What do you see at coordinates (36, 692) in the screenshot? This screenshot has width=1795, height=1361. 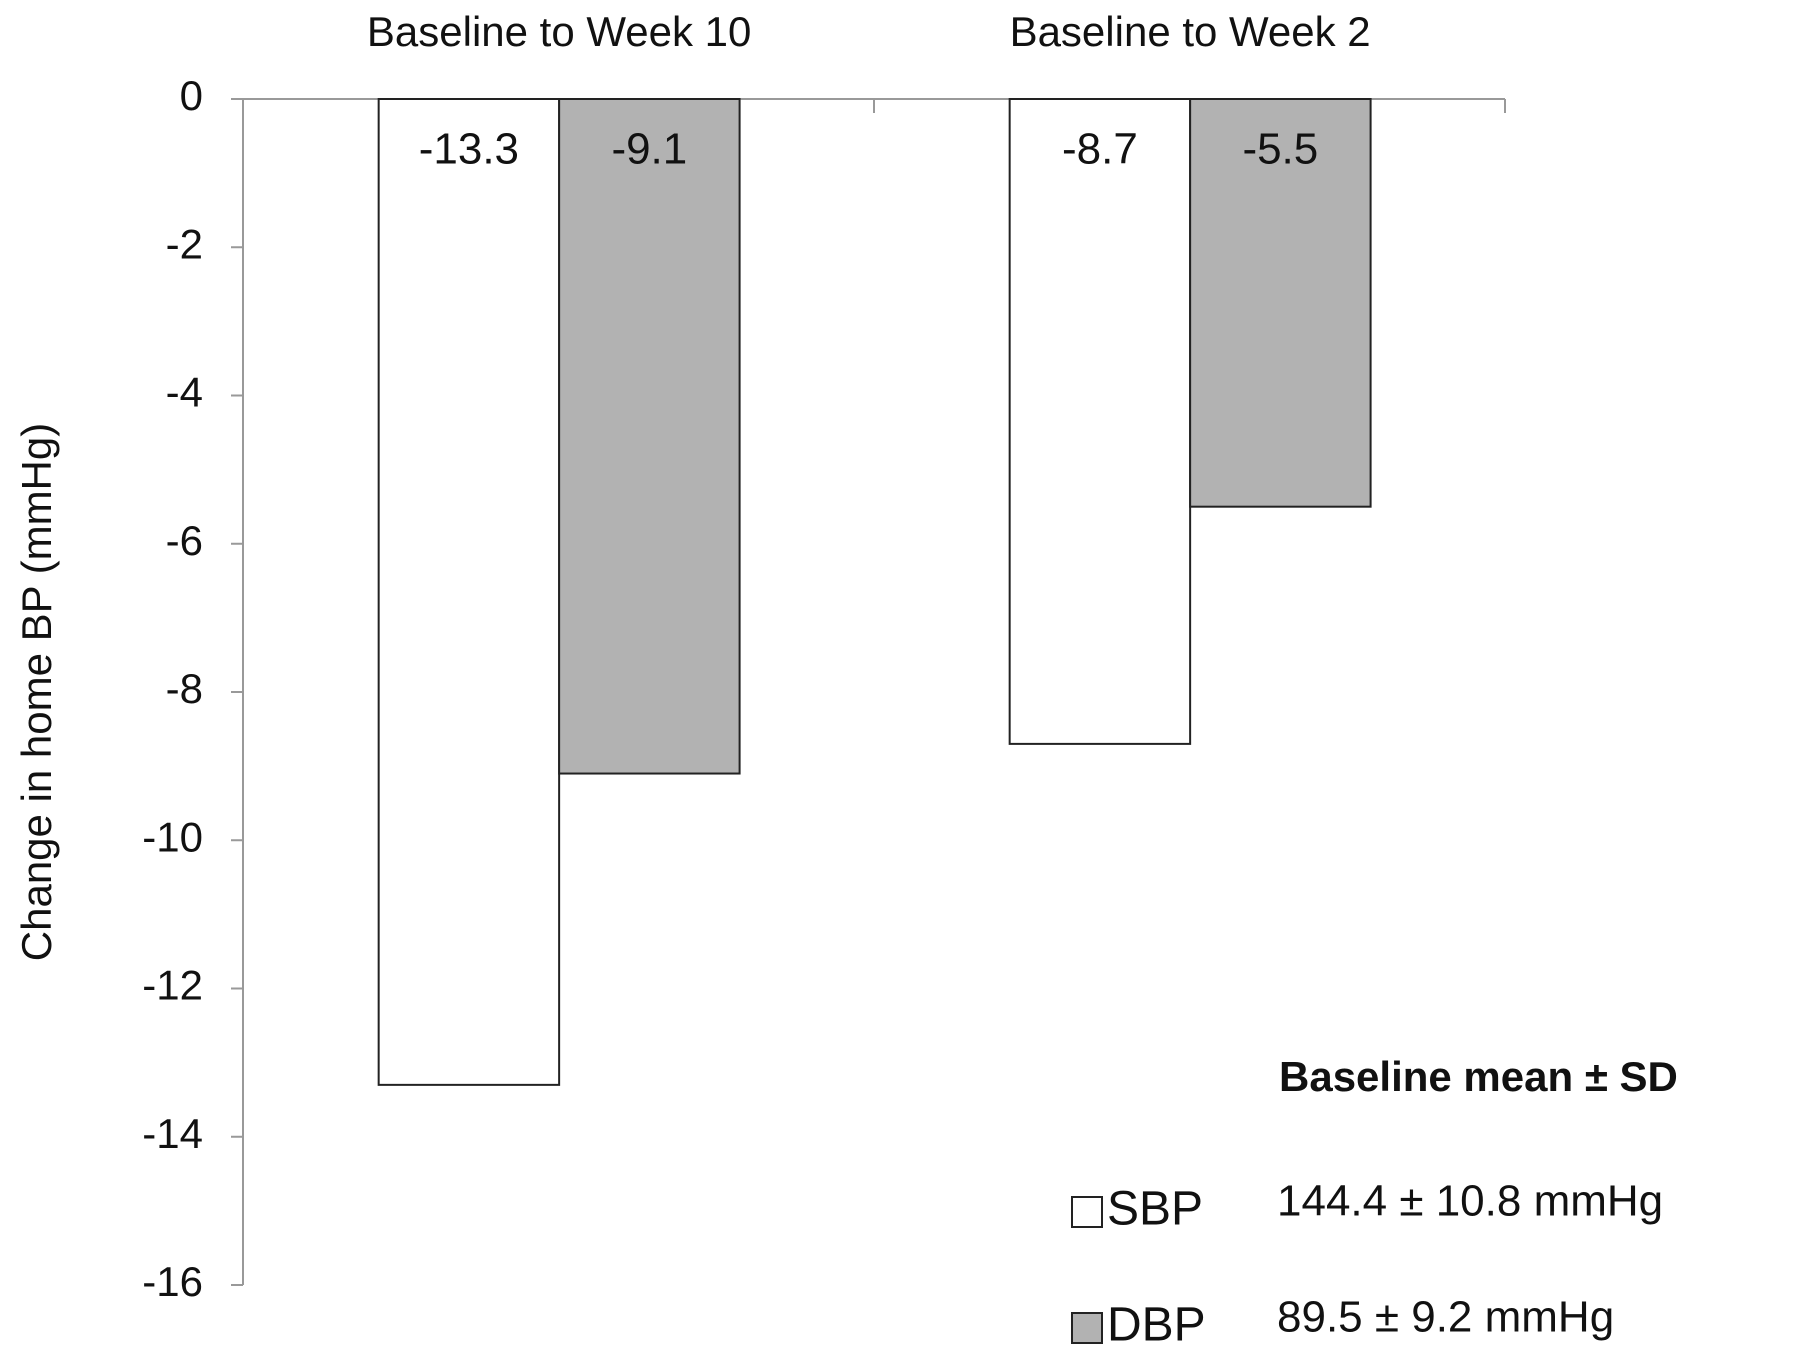 I see `y-axis-label: Change in home BP (mmHg)` at bounding box center [36, 692].